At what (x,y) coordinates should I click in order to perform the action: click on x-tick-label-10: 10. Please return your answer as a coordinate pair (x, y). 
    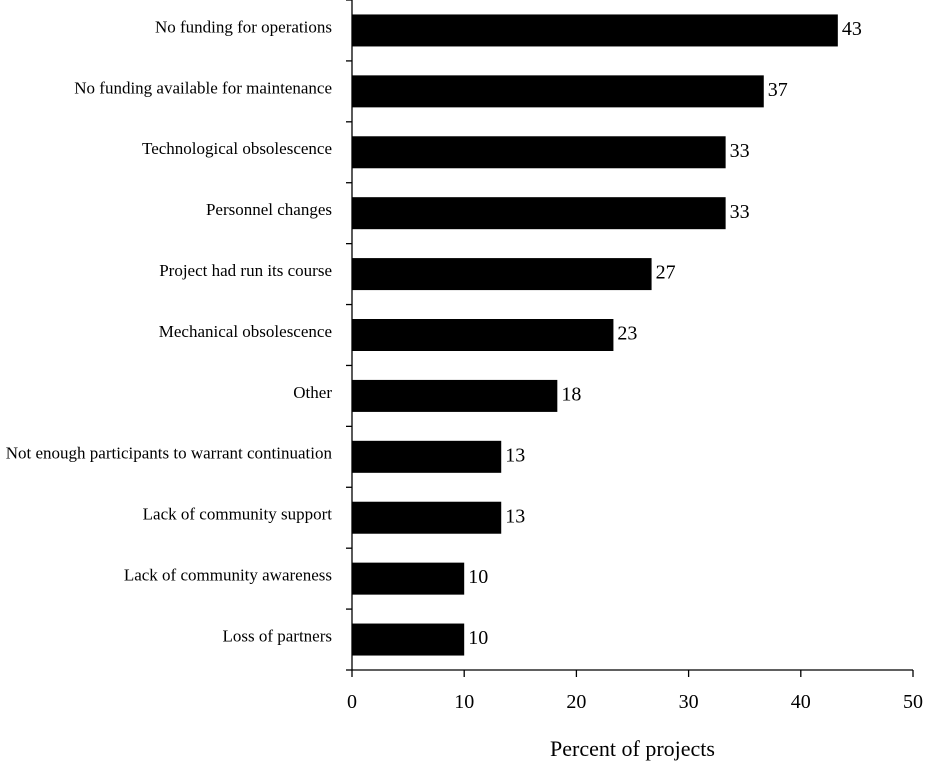
    Looking at the image, I should click on (464, 702).